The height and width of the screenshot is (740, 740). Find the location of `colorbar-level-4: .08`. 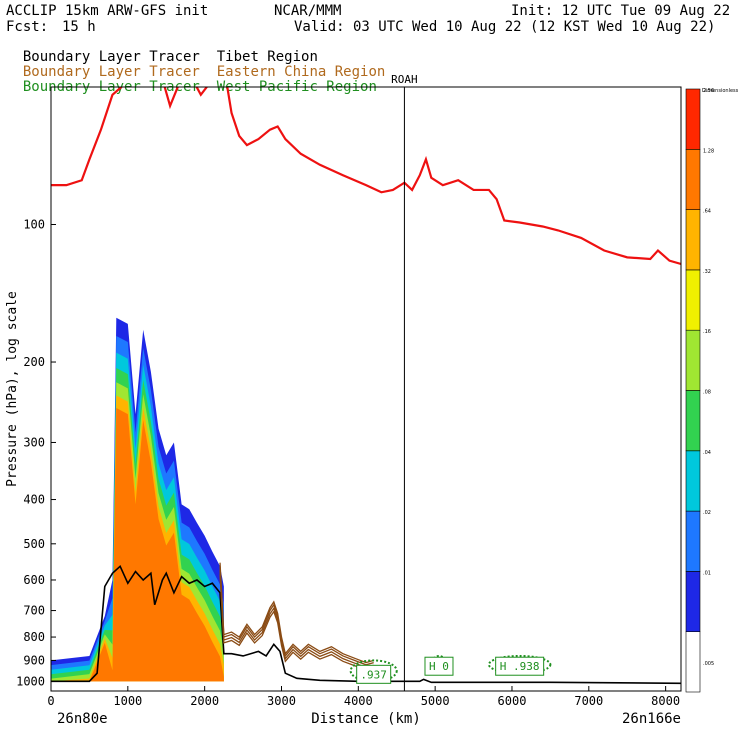

colorbar-level-4: .08 is located at coordinates (707, 393).